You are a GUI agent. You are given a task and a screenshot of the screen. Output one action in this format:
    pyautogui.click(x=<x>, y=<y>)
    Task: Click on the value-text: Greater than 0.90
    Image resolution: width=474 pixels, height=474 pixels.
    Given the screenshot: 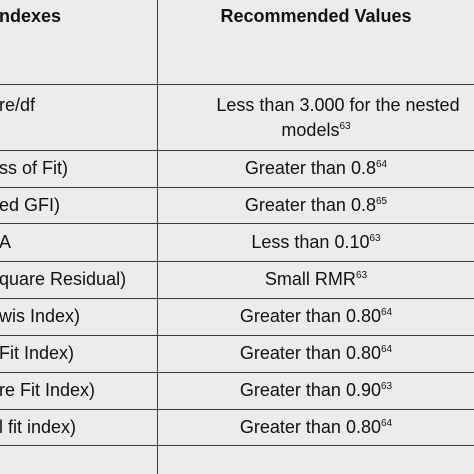 What is the action you would take?
    pyautogui.click(x=310, y=390)
    